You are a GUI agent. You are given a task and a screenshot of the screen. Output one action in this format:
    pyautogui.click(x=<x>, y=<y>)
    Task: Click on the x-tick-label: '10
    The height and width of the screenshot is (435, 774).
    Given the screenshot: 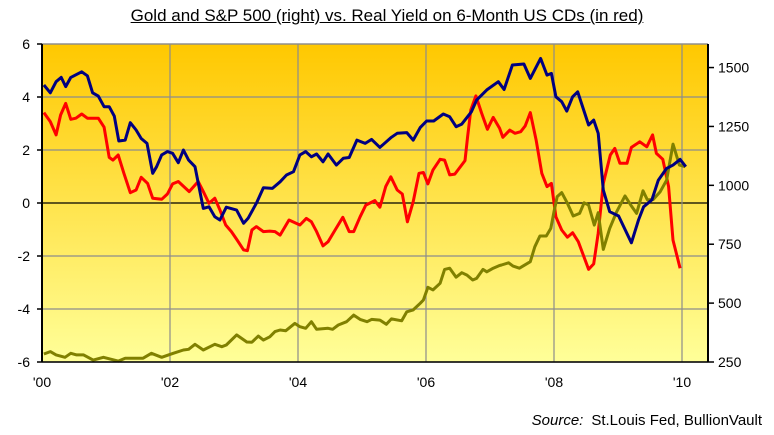 What is the action you would take?
    pyautogui.click(x=682, y=382)
    